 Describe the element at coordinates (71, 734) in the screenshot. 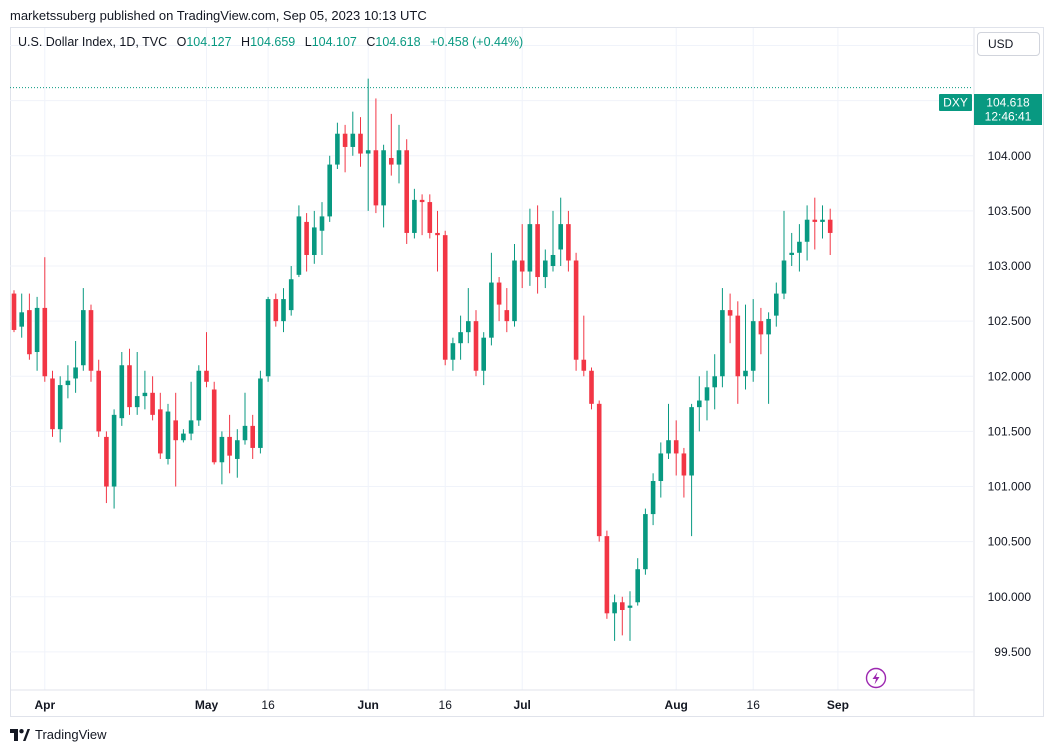

I see `footer-brand: TradingView` at that location.